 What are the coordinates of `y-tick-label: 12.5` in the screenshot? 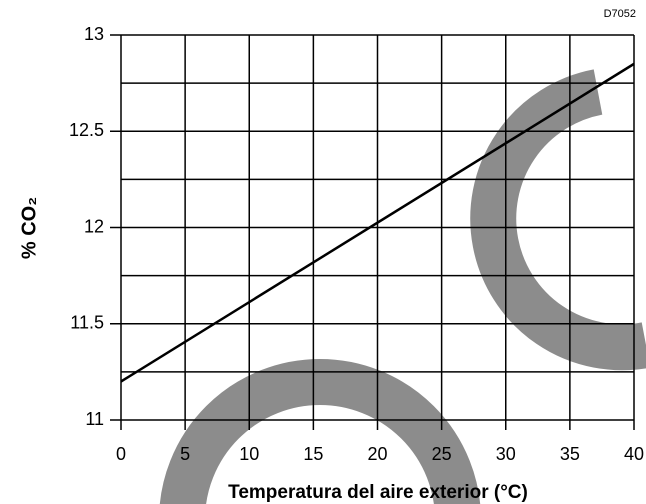 It's located at (86, 130).